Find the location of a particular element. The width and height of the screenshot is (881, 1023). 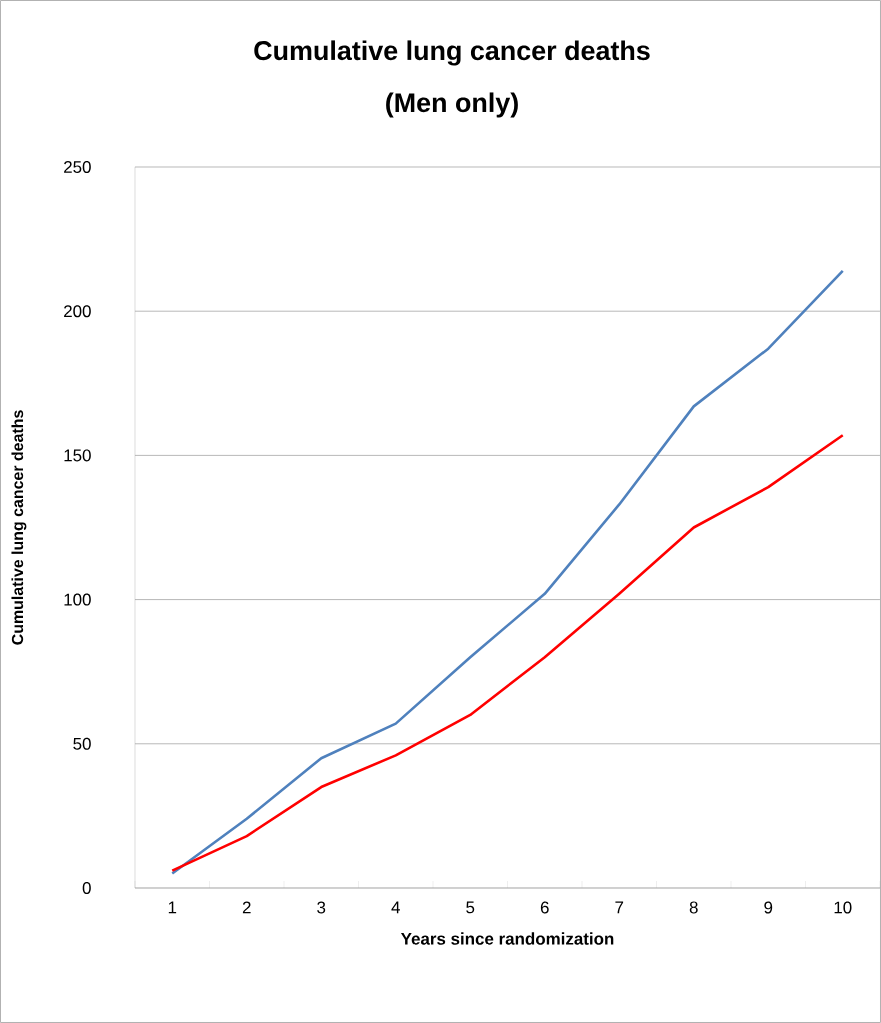

y-axis-title: Cumulative lung cancer deaths is located at coordinates (19, 527).